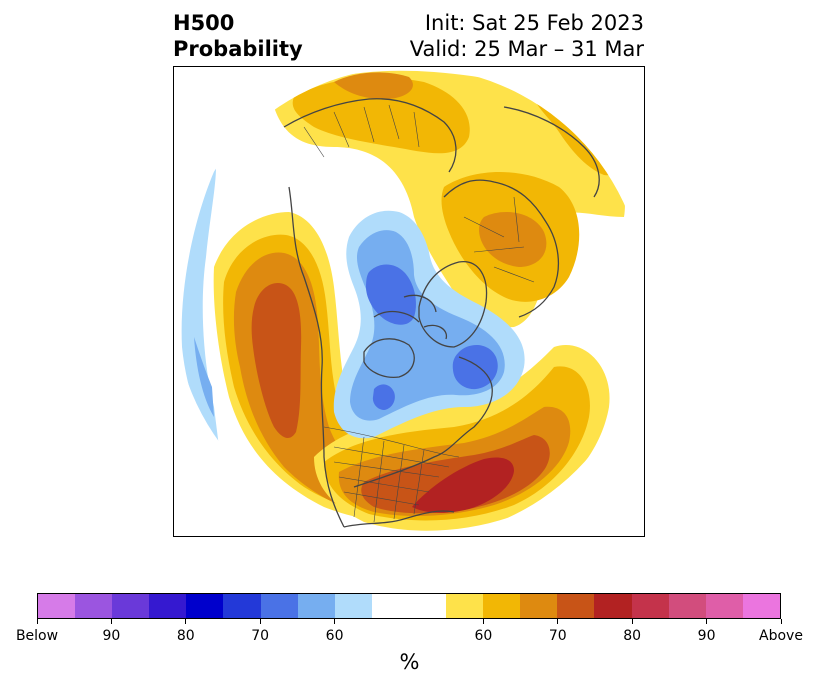 The height and width of the screenshot is (686, 819). I want to click on siberia-coast, so click(551, 152).